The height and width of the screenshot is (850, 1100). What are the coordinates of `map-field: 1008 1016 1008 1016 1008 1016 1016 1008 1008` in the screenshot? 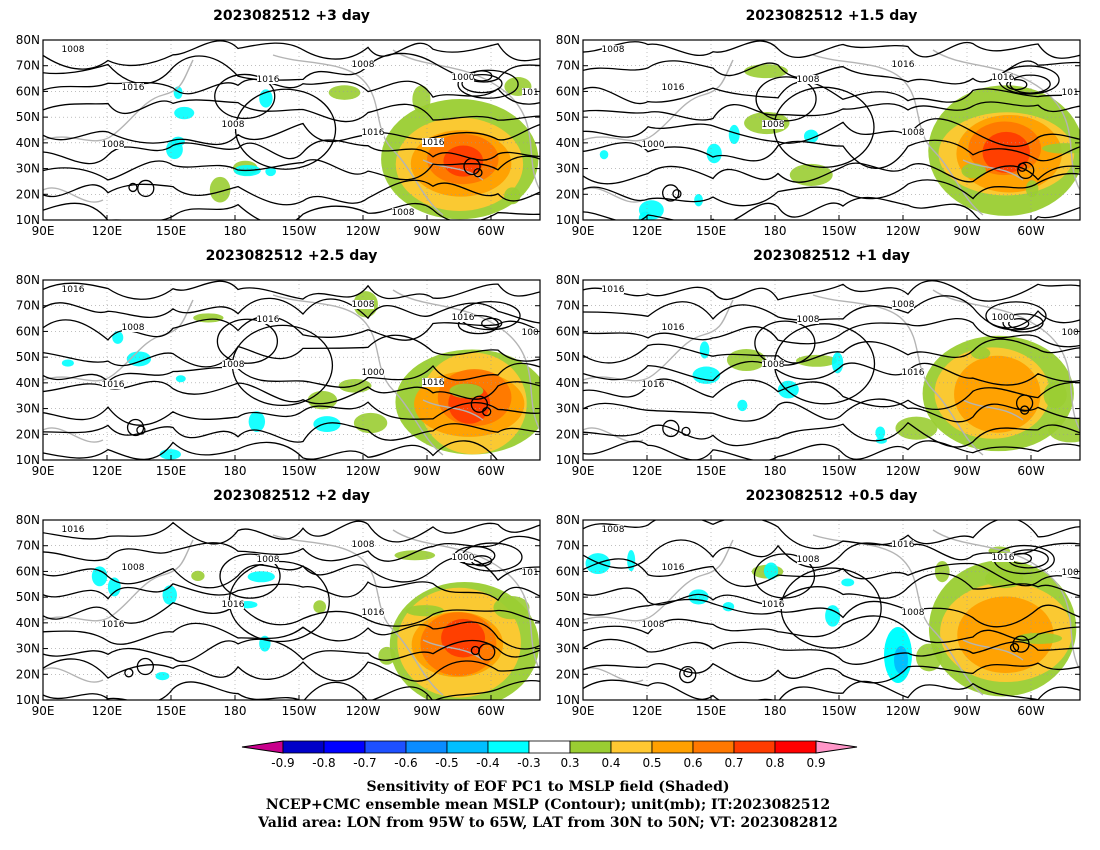 It's located at (834, 610).